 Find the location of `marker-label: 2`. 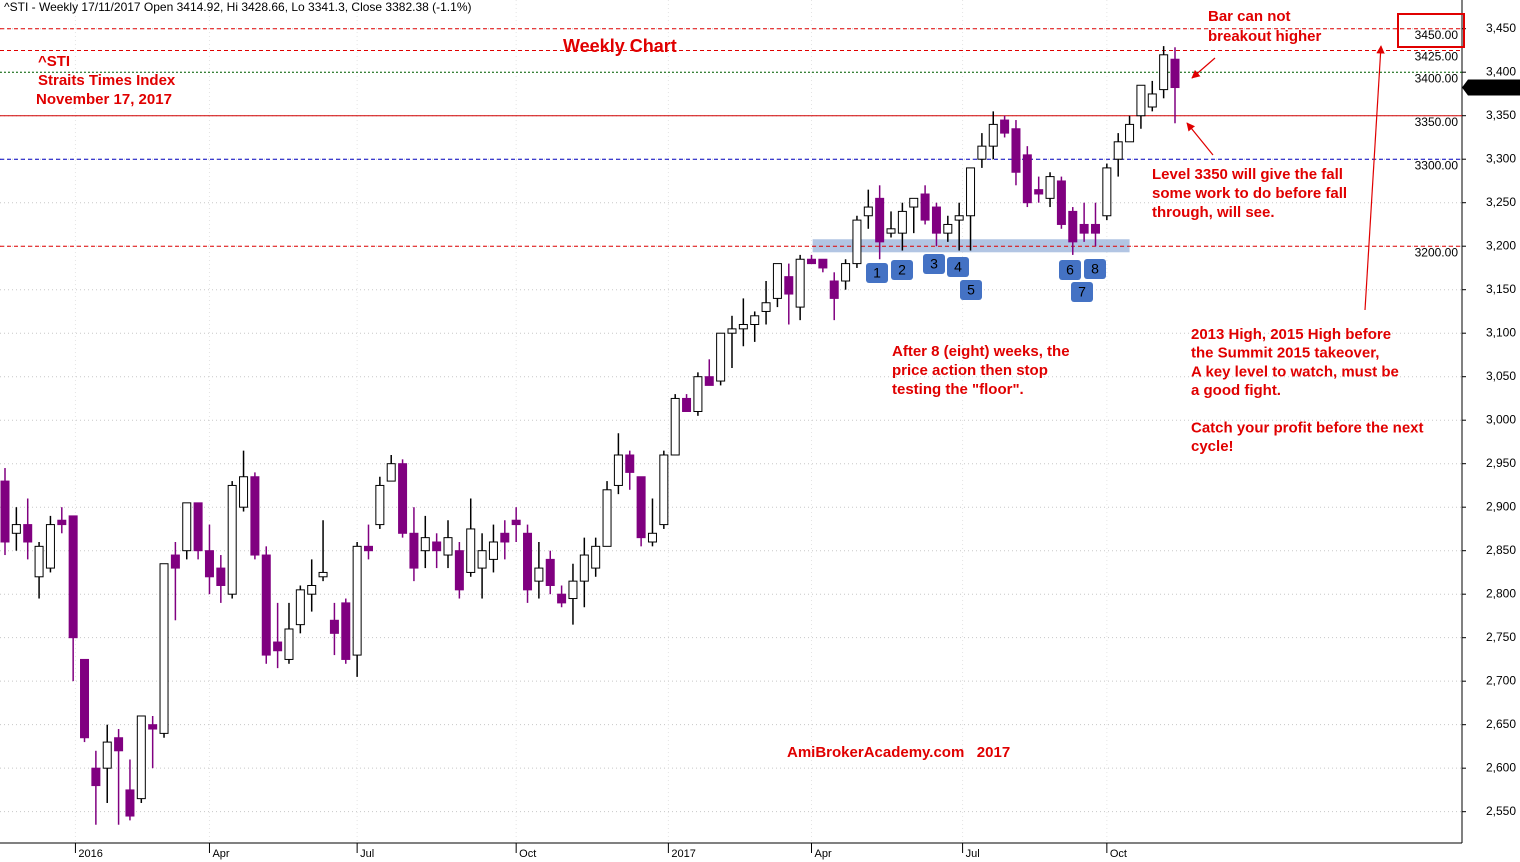

marker-label: 2 is located at coordinates (902, 270).